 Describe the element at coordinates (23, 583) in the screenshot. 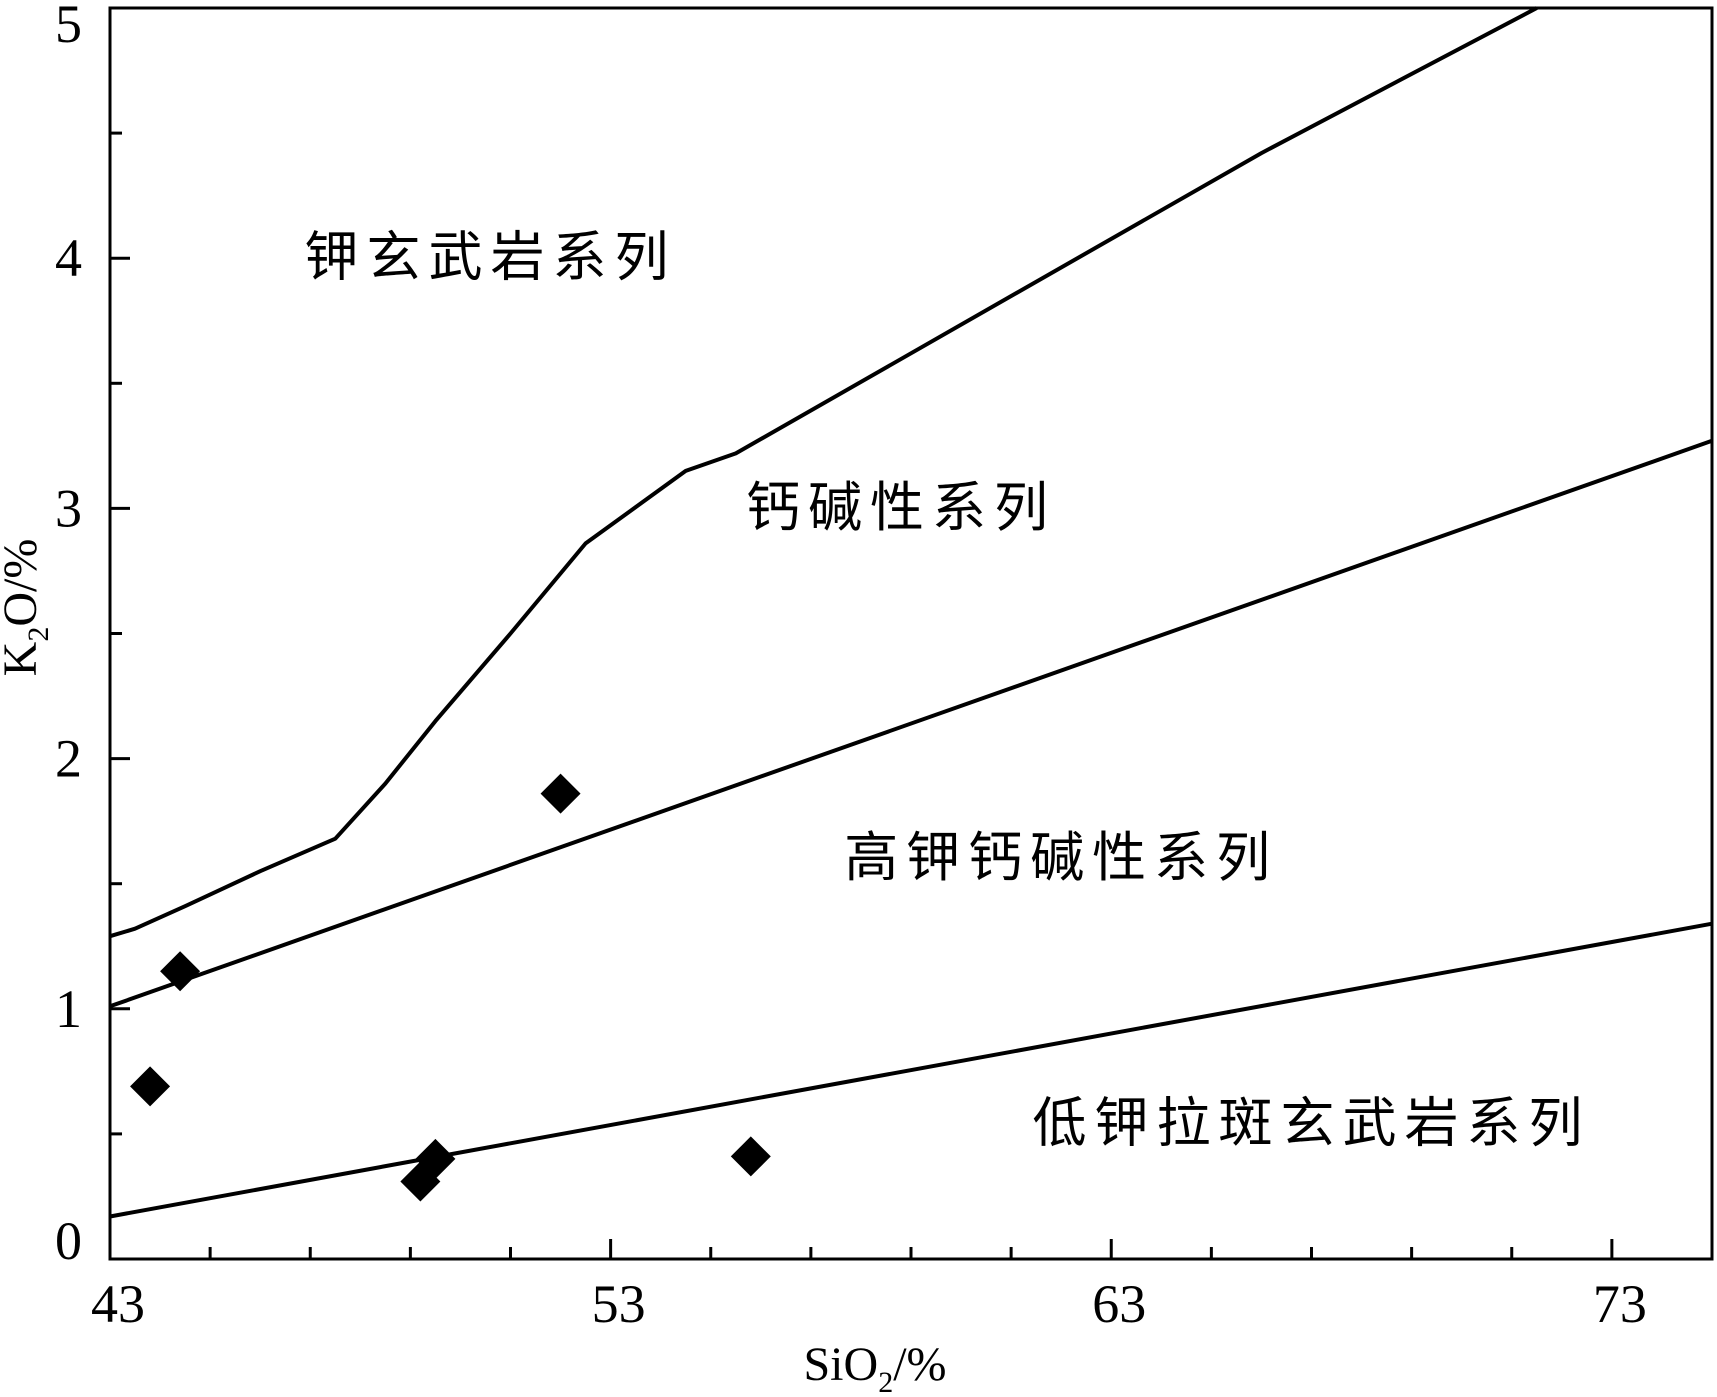

I see `y-axis-title-unit: O/%` at that location.